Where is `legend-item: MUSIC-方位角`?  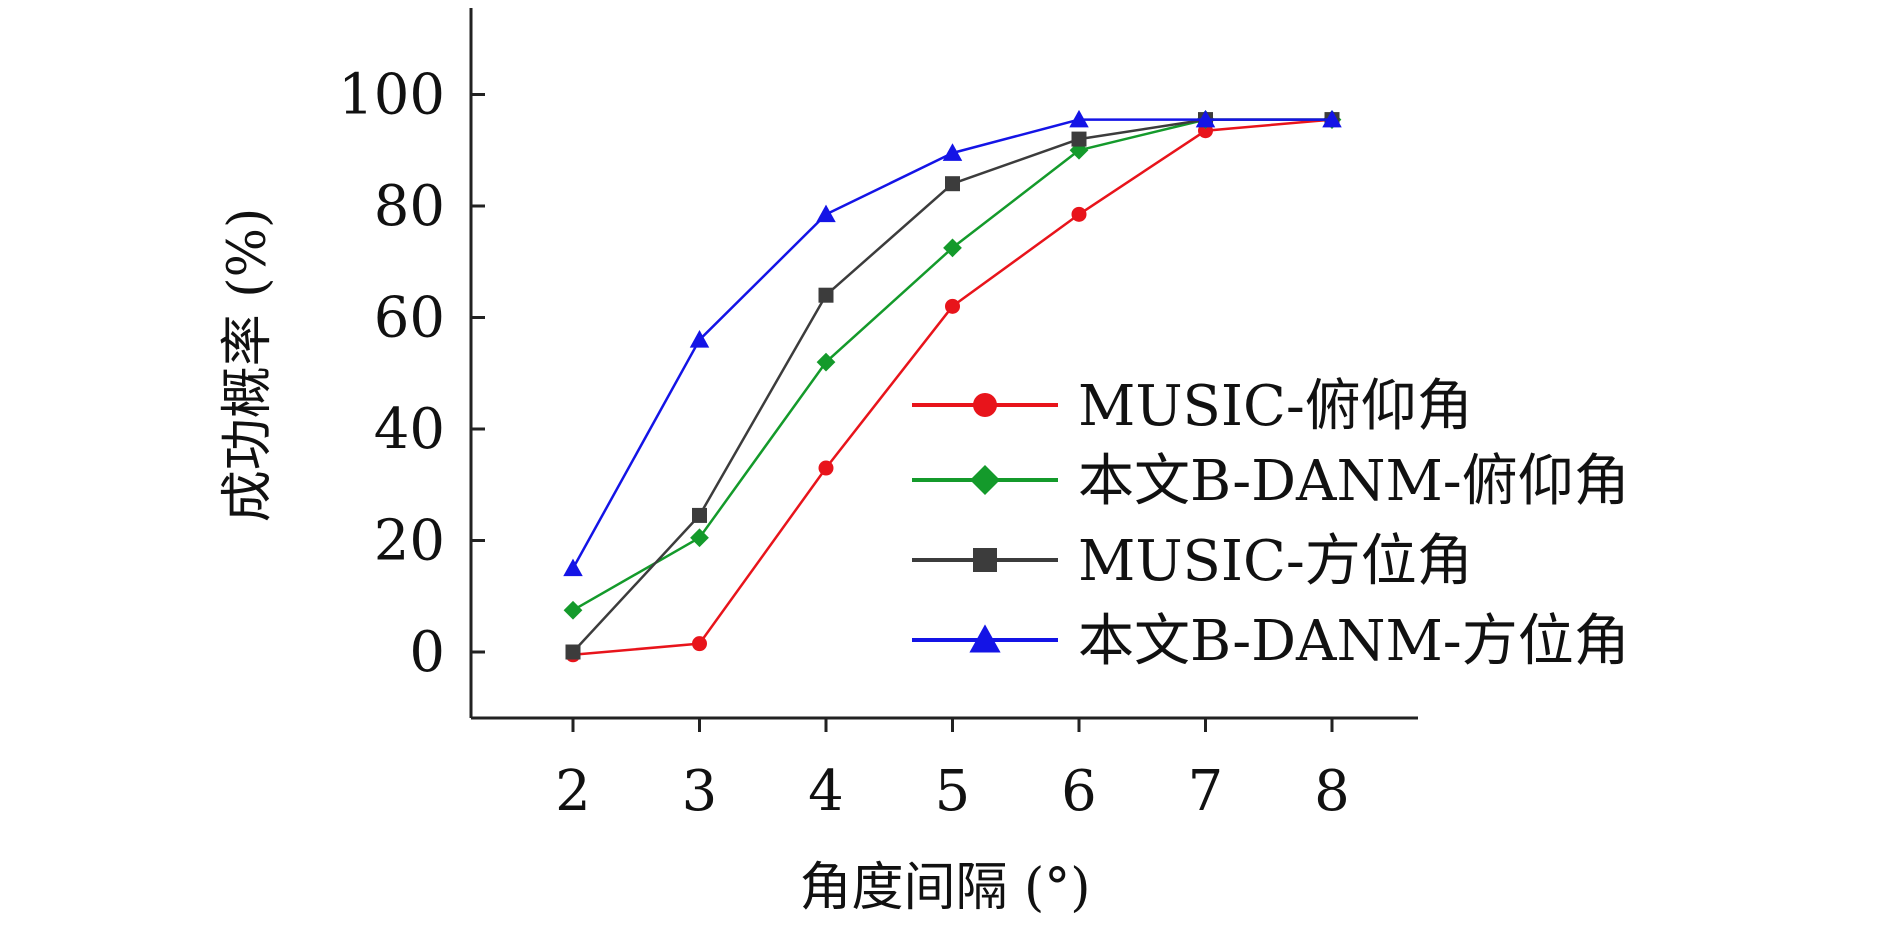
legend-item: MUSIC-方位角 is located at coordinates (1192, 561).